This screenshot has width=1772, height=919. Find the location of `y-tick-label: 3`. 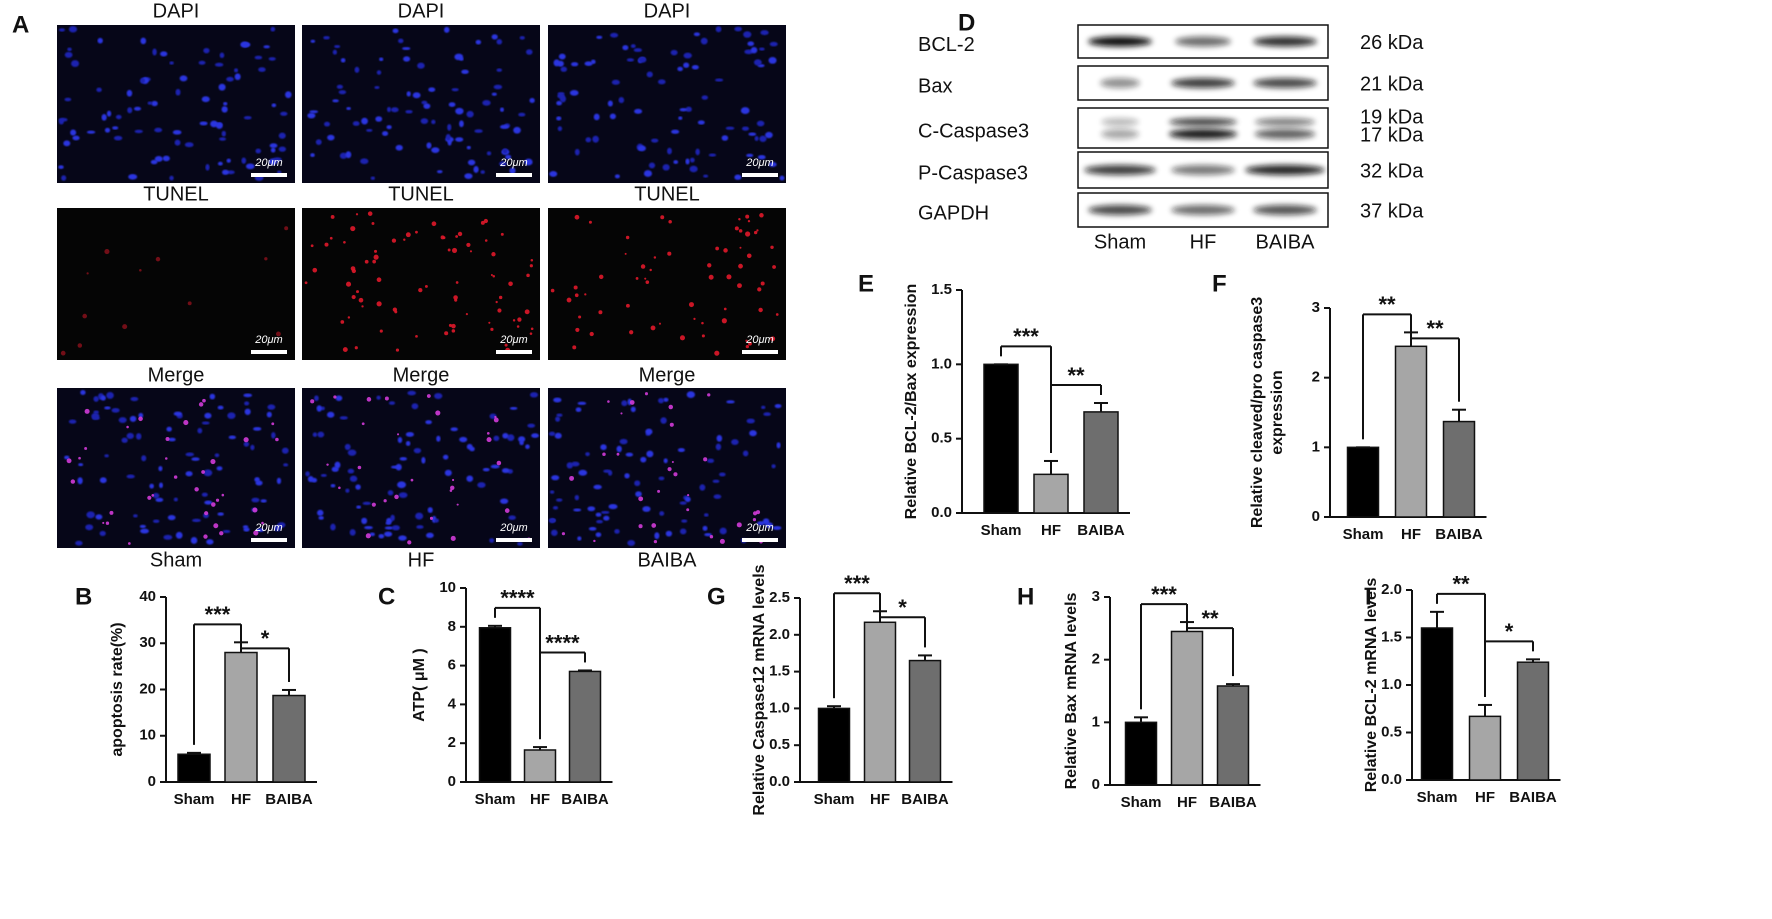

y-tick-label: 3 is located at coordinates (1316, 307).